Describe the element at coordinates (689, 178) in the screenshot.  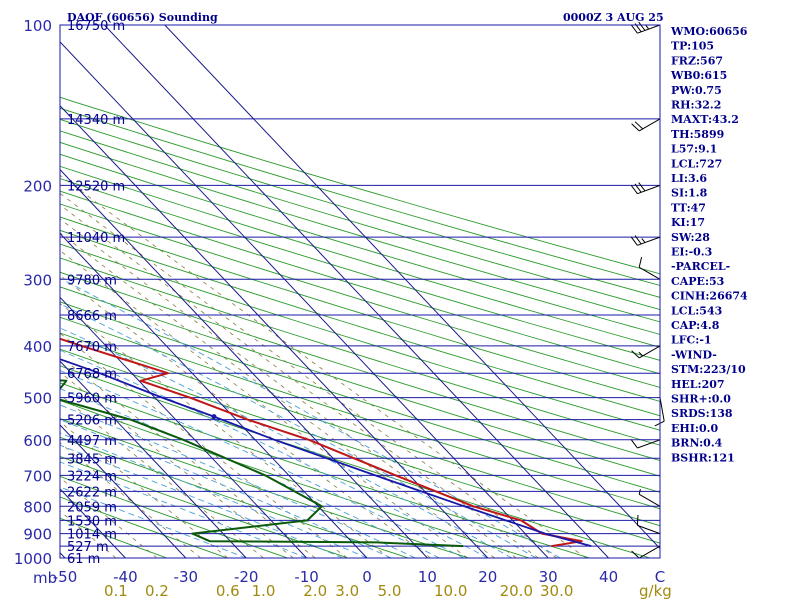
I see `stability-index-line: LI:3.6` at that location.